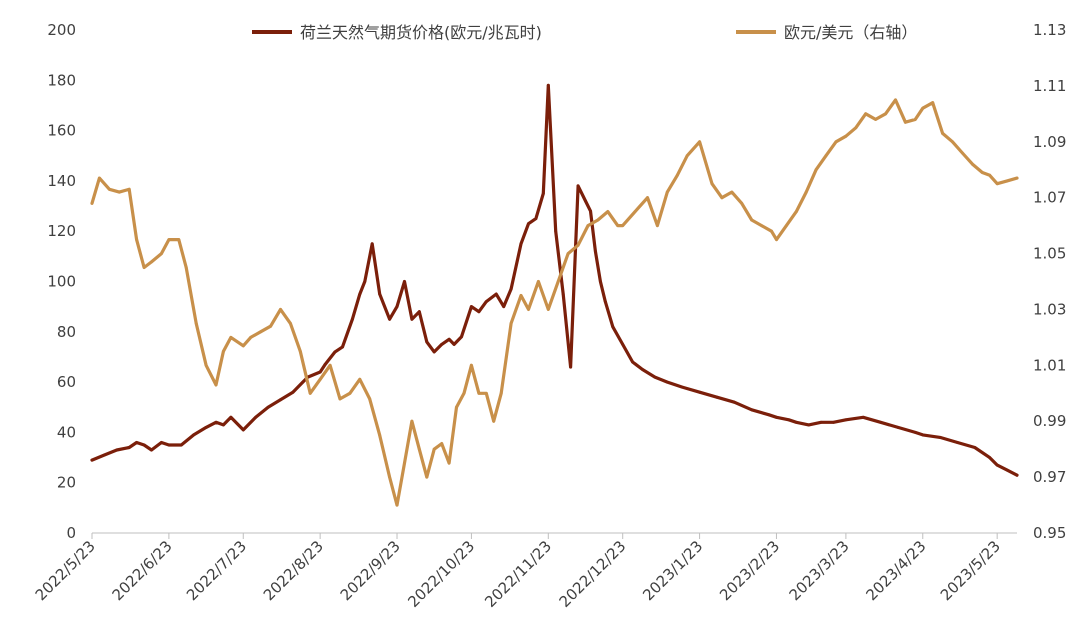 The height and width of the screenshot is (641, 1080). What do you see at coordinates (1049, 86) in the screenshot?
I see `right-axis-tick-label: 1.11` at bounding box center [1049, 86].